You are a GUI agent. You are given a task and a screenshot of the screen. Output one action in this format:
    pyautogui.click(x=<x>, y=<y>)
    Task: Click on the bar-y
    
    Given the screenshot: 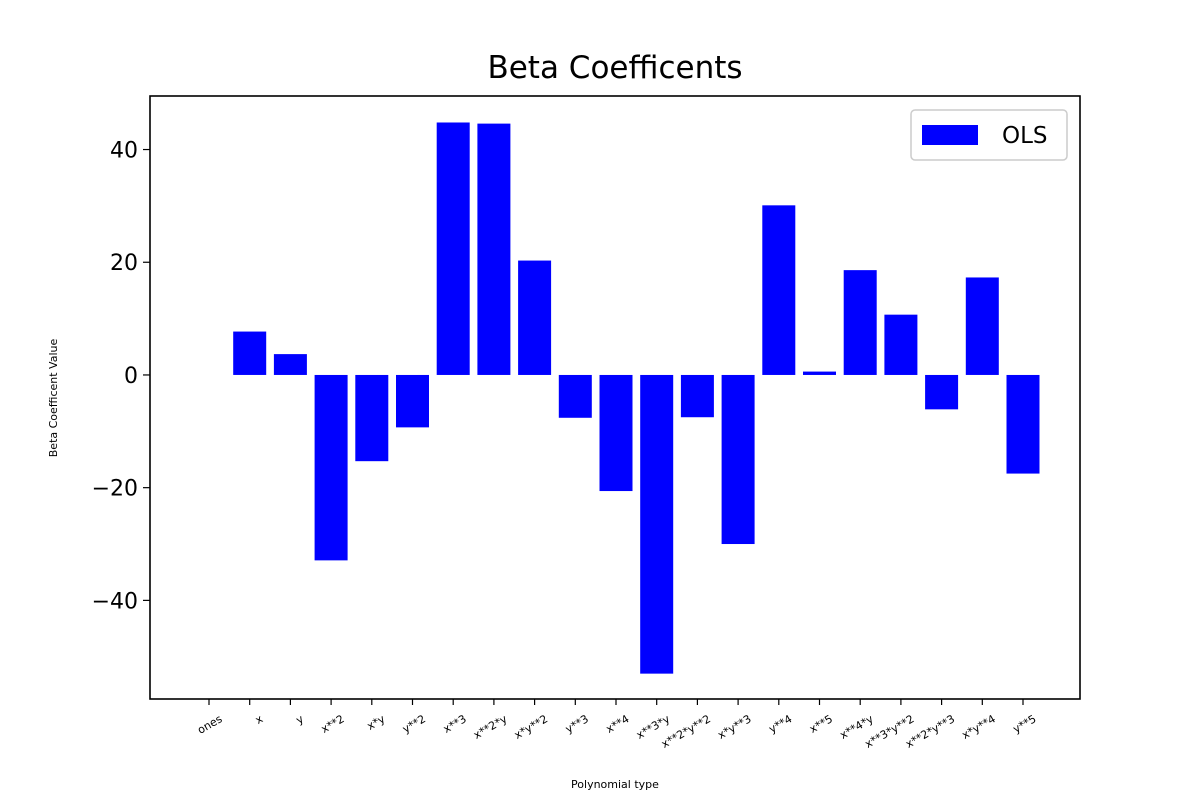 What is the action you would take?
    pyautogui.click(x=290, y=364)
    